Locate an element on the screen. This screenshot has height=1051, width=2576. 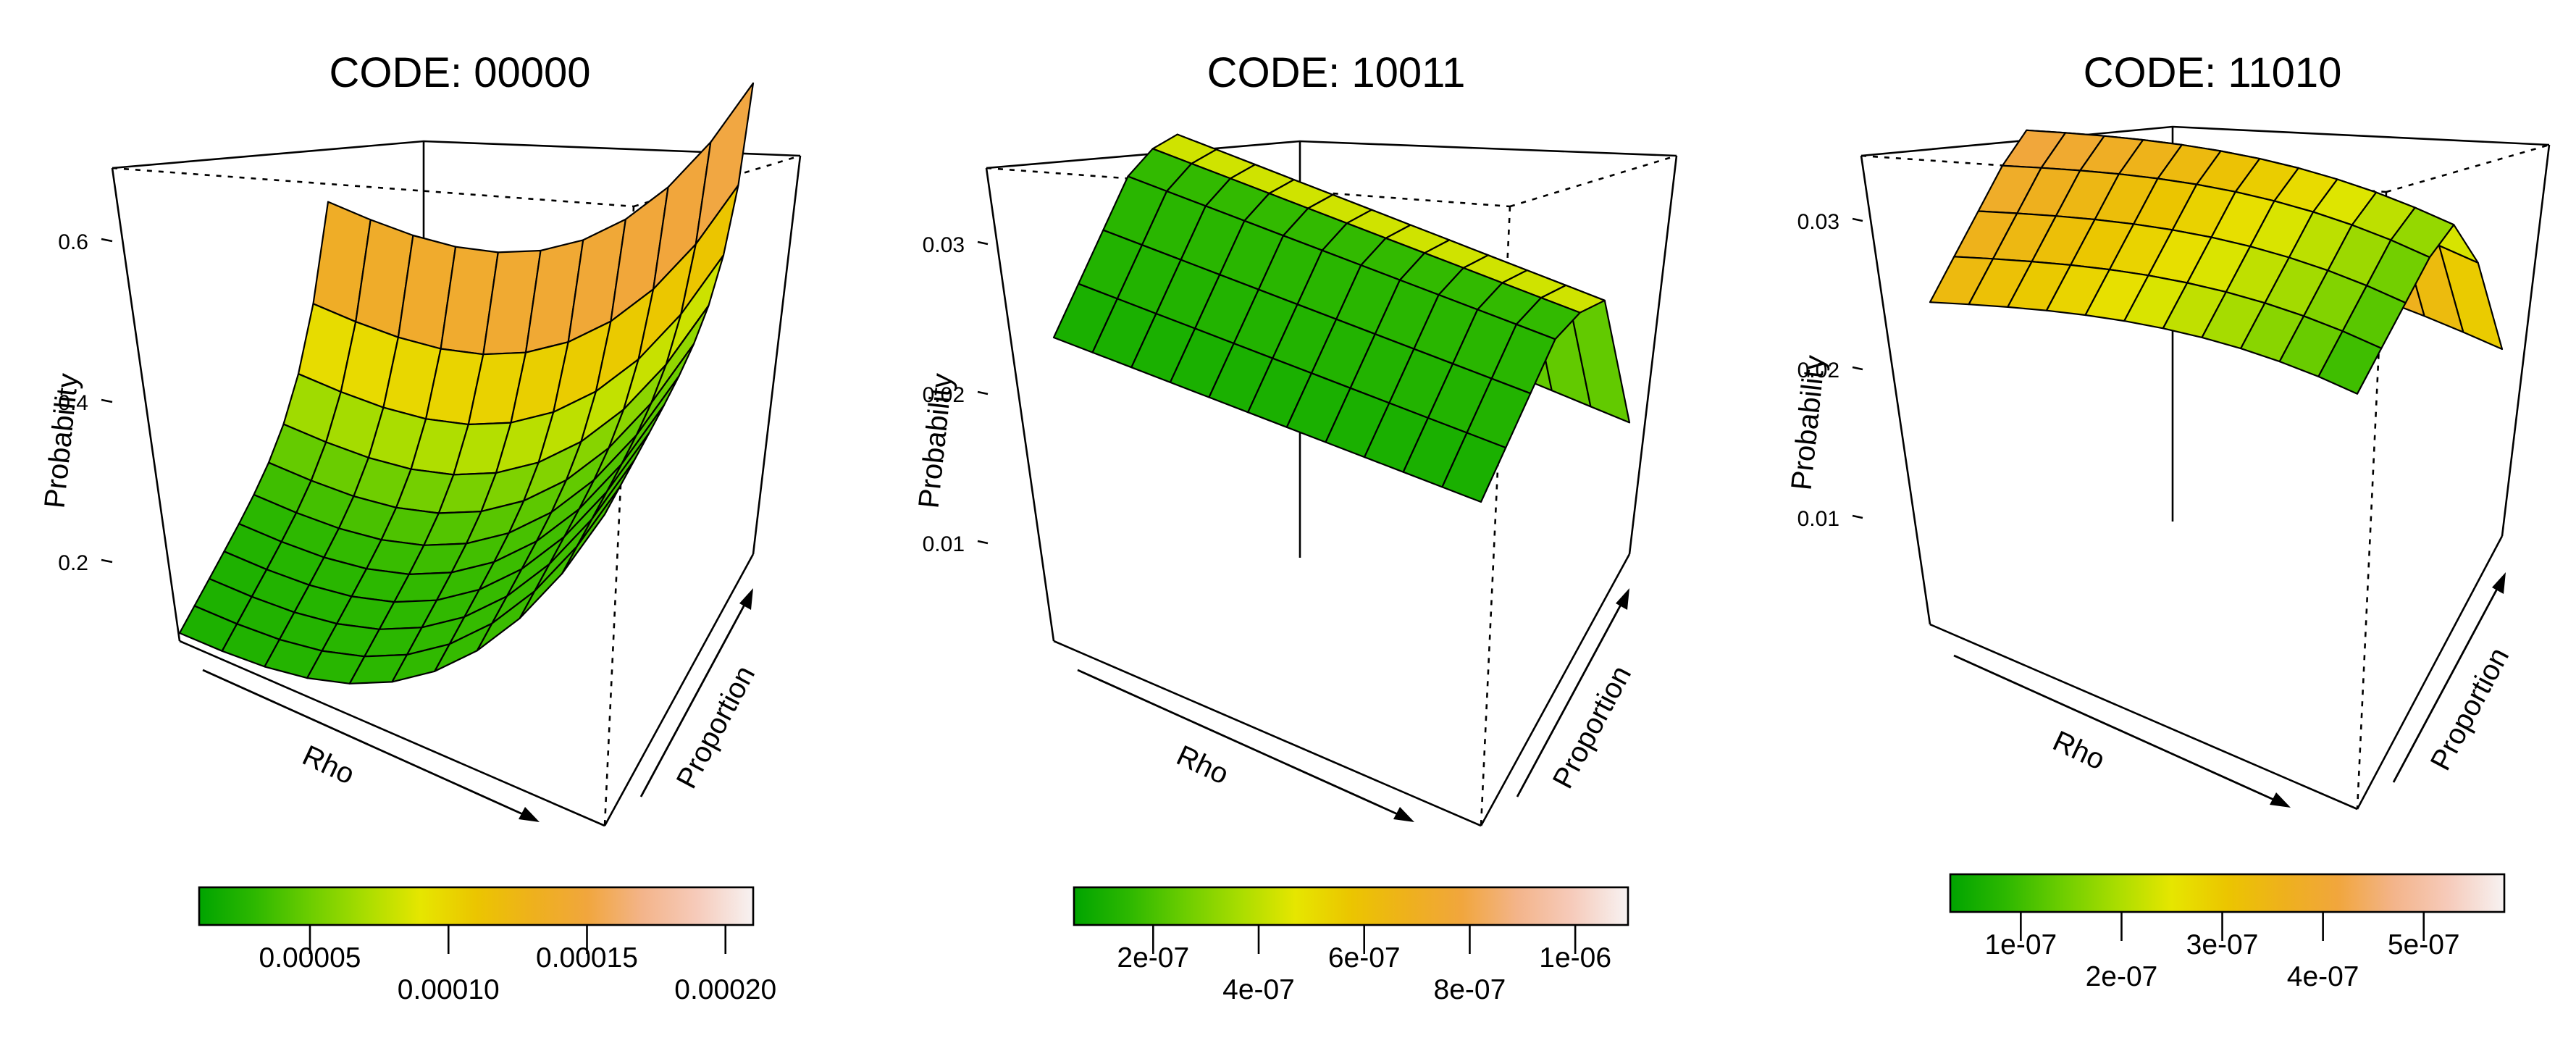
z-tick-label: 0.2 is located at coordinates (73, 563).